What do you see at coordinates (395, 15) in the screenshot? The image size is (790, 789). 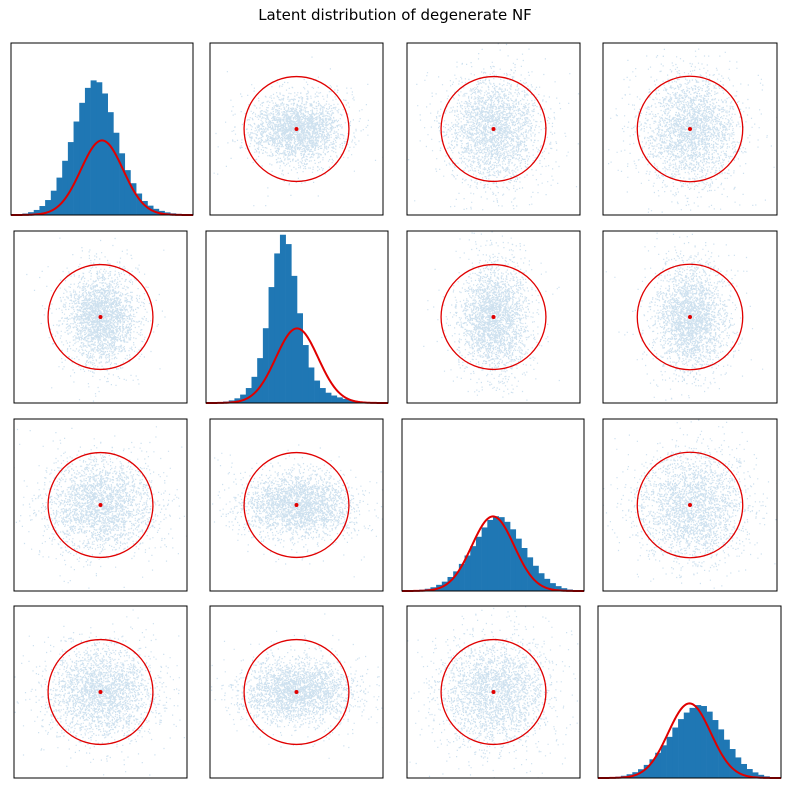 I see `chart-title: Latent distribution of degenerate NF` at bounding box center [395, 15].